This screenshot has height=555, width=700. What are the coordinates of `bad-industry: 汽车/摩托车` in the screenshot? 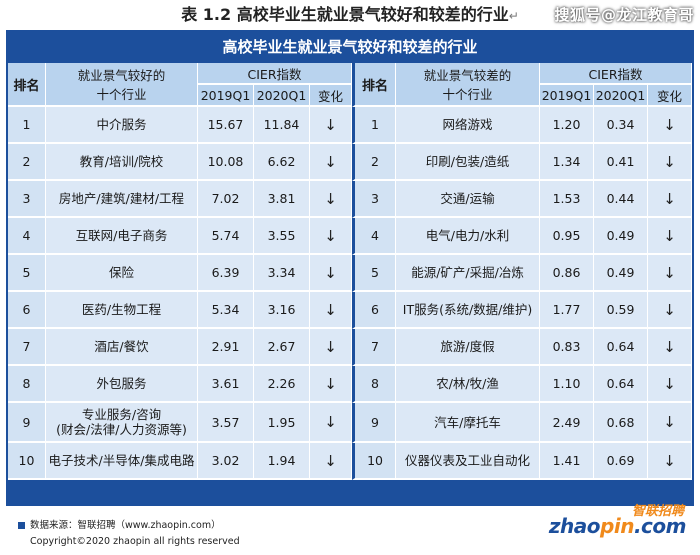 It's located at (468, 423).